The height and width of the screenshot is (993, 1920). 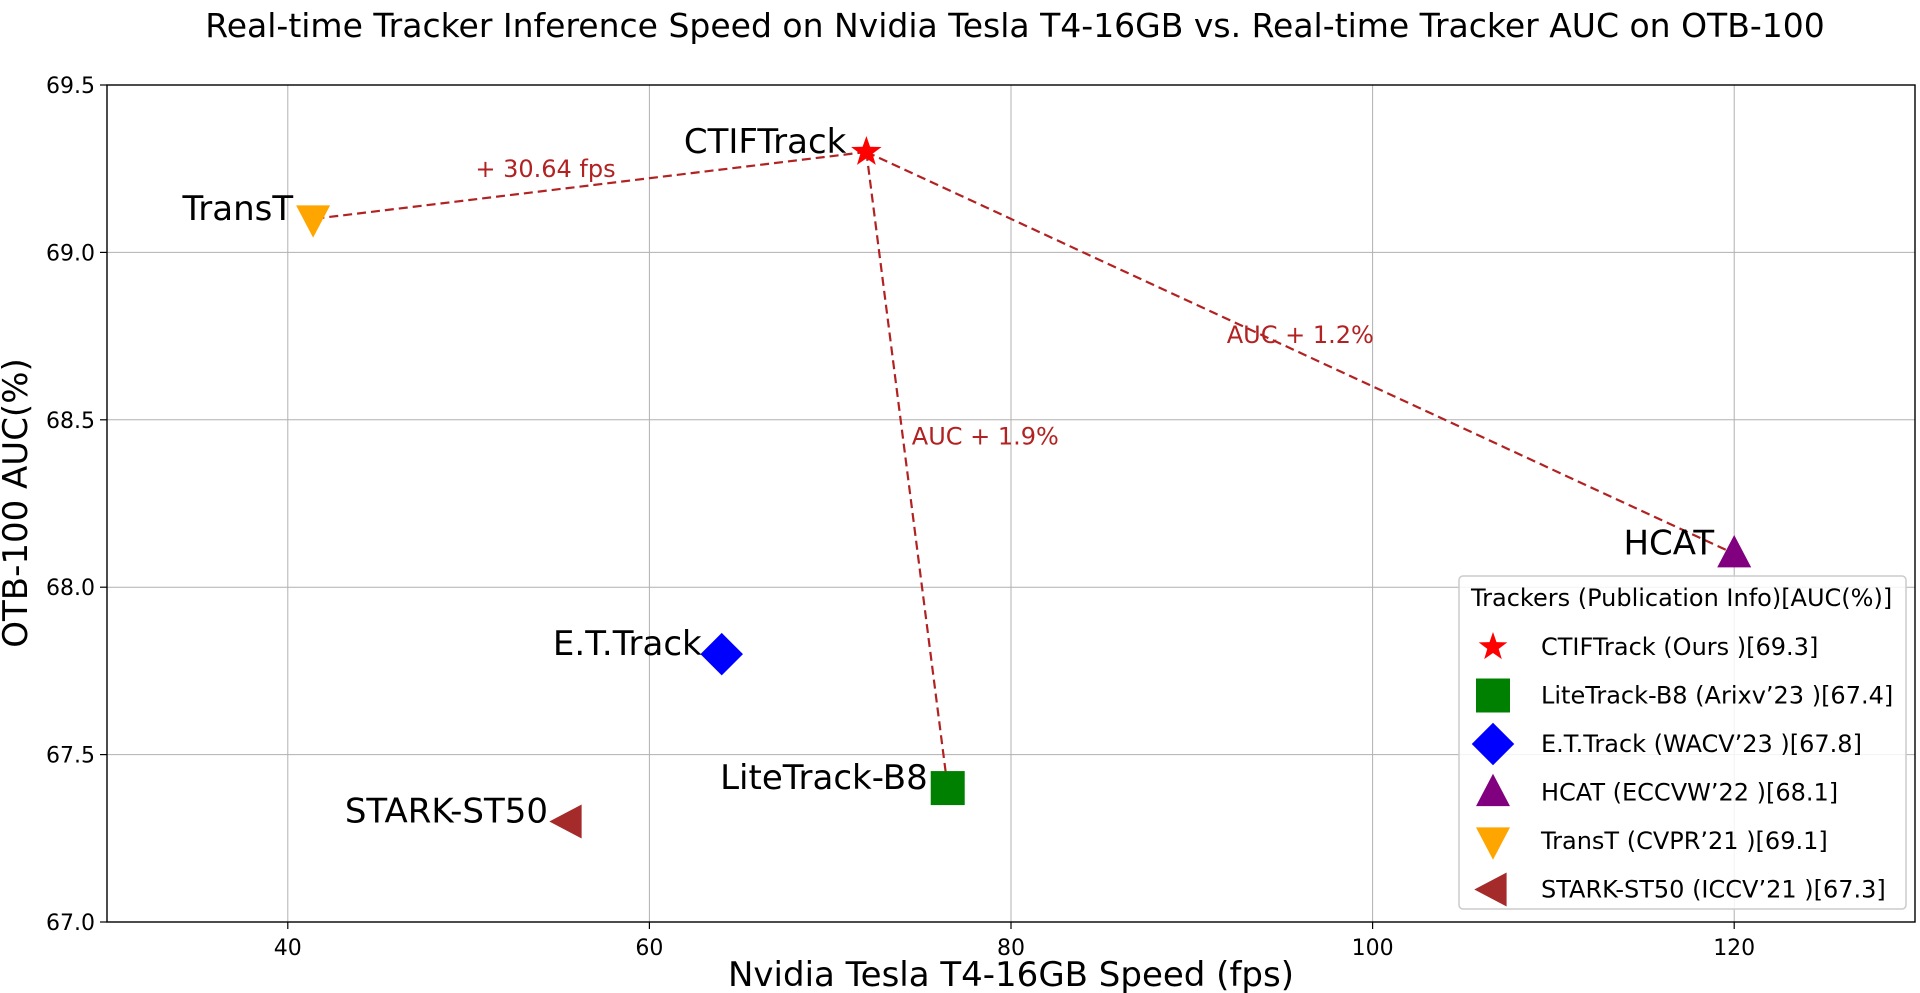 I want to click on x-tick-label: 80, so click(x=1011, y=948).